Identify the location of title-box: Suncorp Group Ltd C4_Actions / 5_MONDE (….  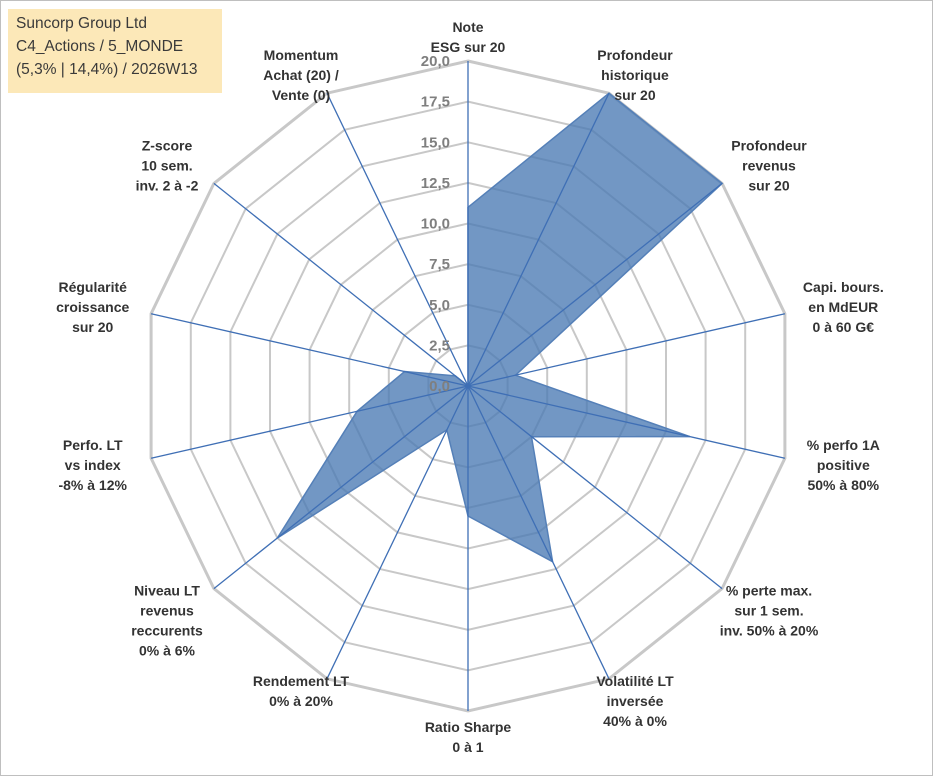
(115, 51).